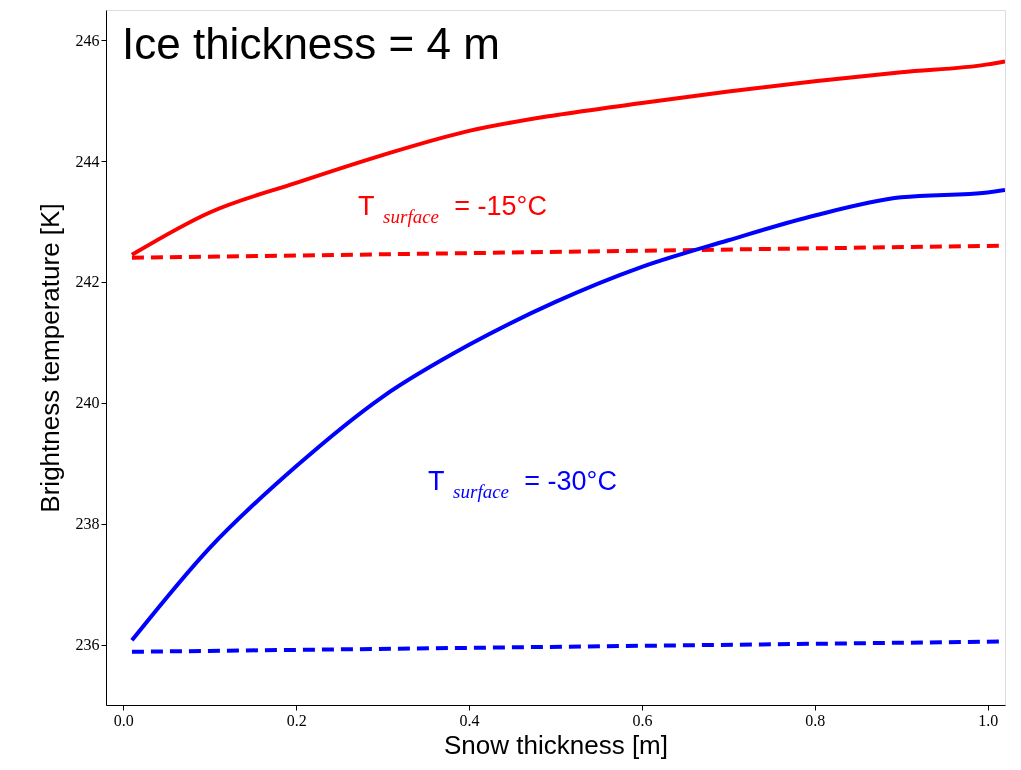 Image resolution: width=1021 pixels, height=770 pixels. What do you see at coordinates (123, 720) in the screenshot?
I see `x-tick-label: 0.0` at bounding box center [123, 720].